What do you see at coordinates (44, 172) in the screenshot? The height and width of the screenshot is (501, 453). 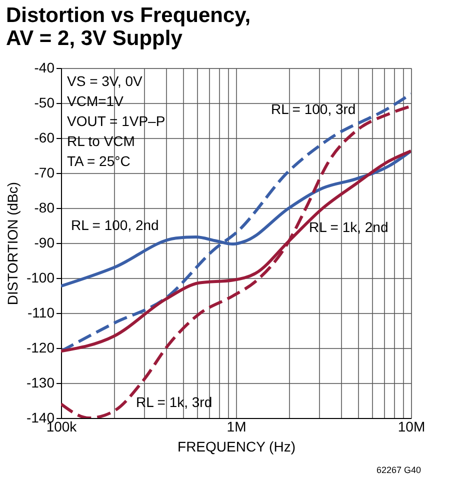 I see `y-tick-label: -70` at bounding box center [44, 172].